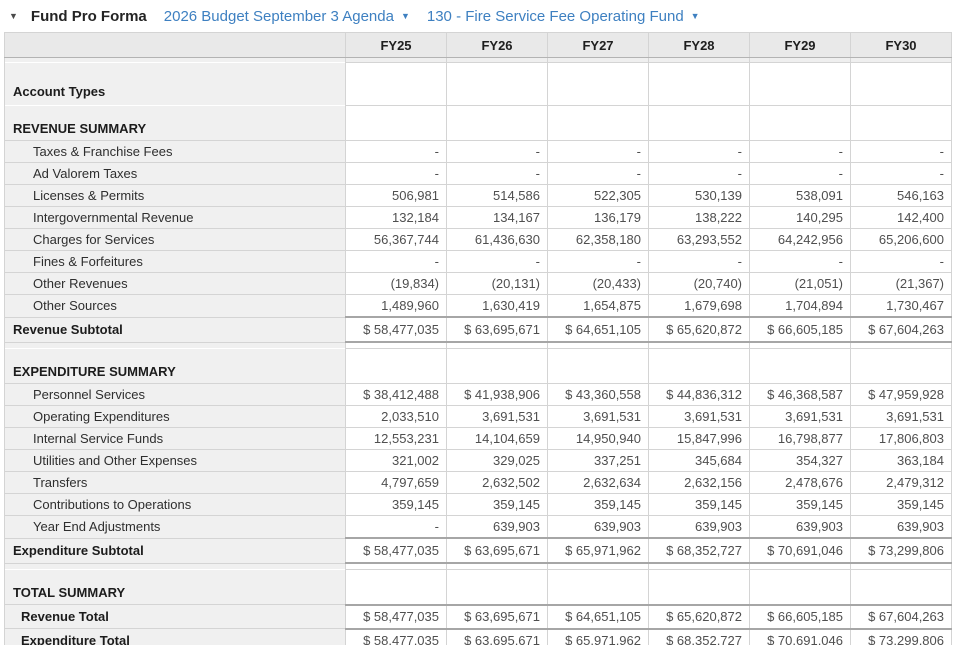 The height and width of the screenshot is (645, 957). Describe the element at coordinates (901, 394) in the screenshot. I see `data-cell-fy30: $ 47,959,928` at that location.